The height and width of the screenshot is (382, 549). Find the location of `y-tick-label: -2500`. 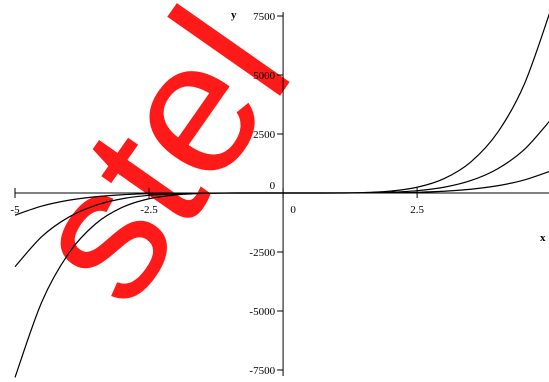

y-tick-label: -2500 is located at coordinates (262, 253).